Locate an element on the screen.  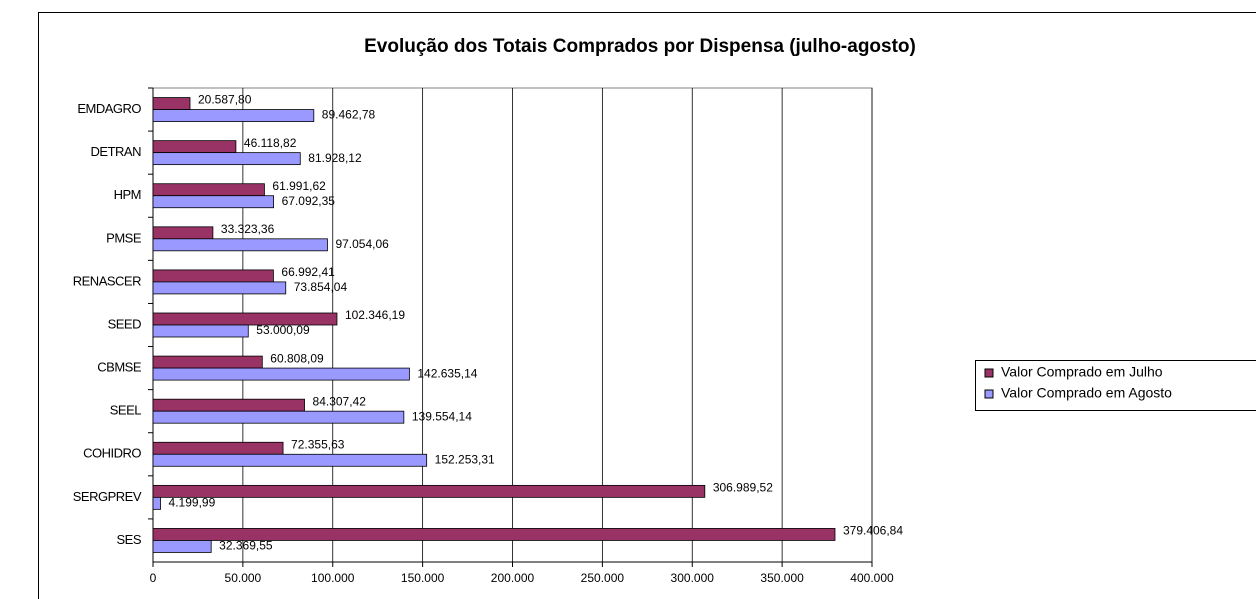
legend-label: Valor Comprado em Agosto is located at coordinates (1086, 393).